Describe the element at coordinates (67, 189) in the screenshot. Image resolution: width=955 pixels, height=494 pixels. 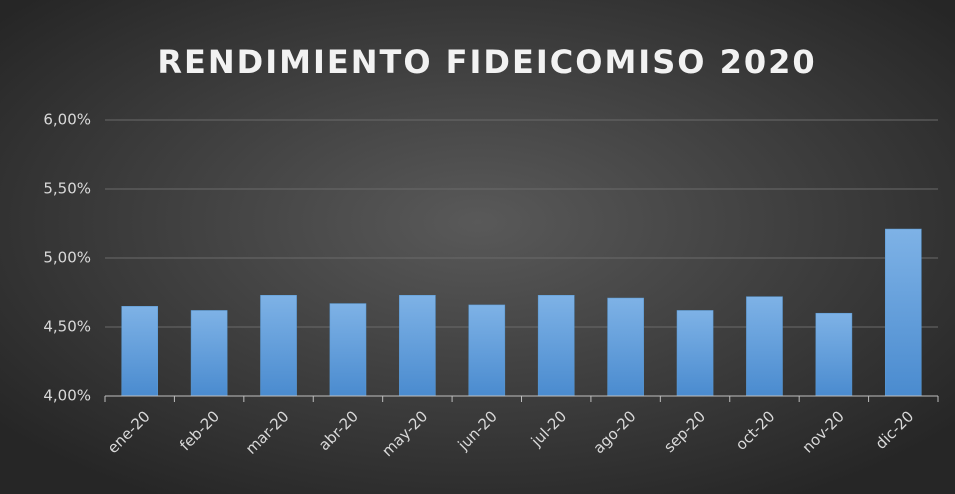
I see `y-tick-label: 5,50%` at that location.